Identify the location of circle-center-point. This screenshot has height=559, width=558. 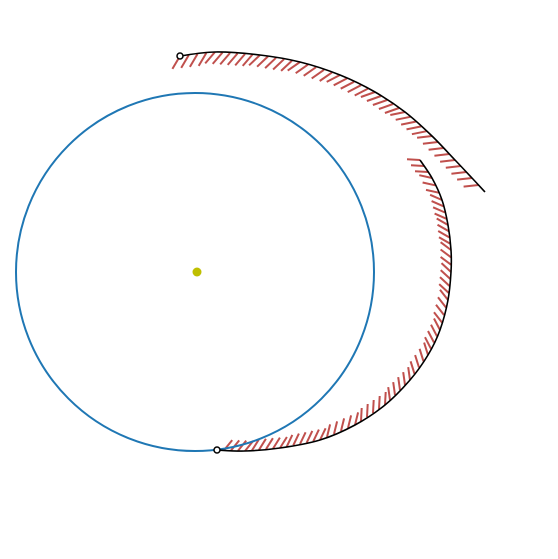
(197, 272).